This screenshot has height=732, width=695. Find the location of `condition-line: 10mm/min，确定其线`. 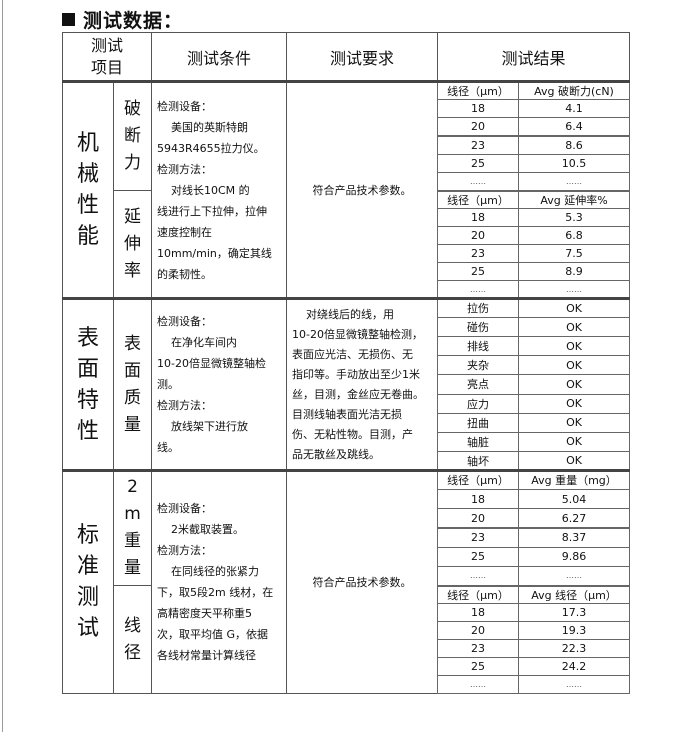

condition-line: 10mm/min，确定其线 is located at coordinates (214, 253).